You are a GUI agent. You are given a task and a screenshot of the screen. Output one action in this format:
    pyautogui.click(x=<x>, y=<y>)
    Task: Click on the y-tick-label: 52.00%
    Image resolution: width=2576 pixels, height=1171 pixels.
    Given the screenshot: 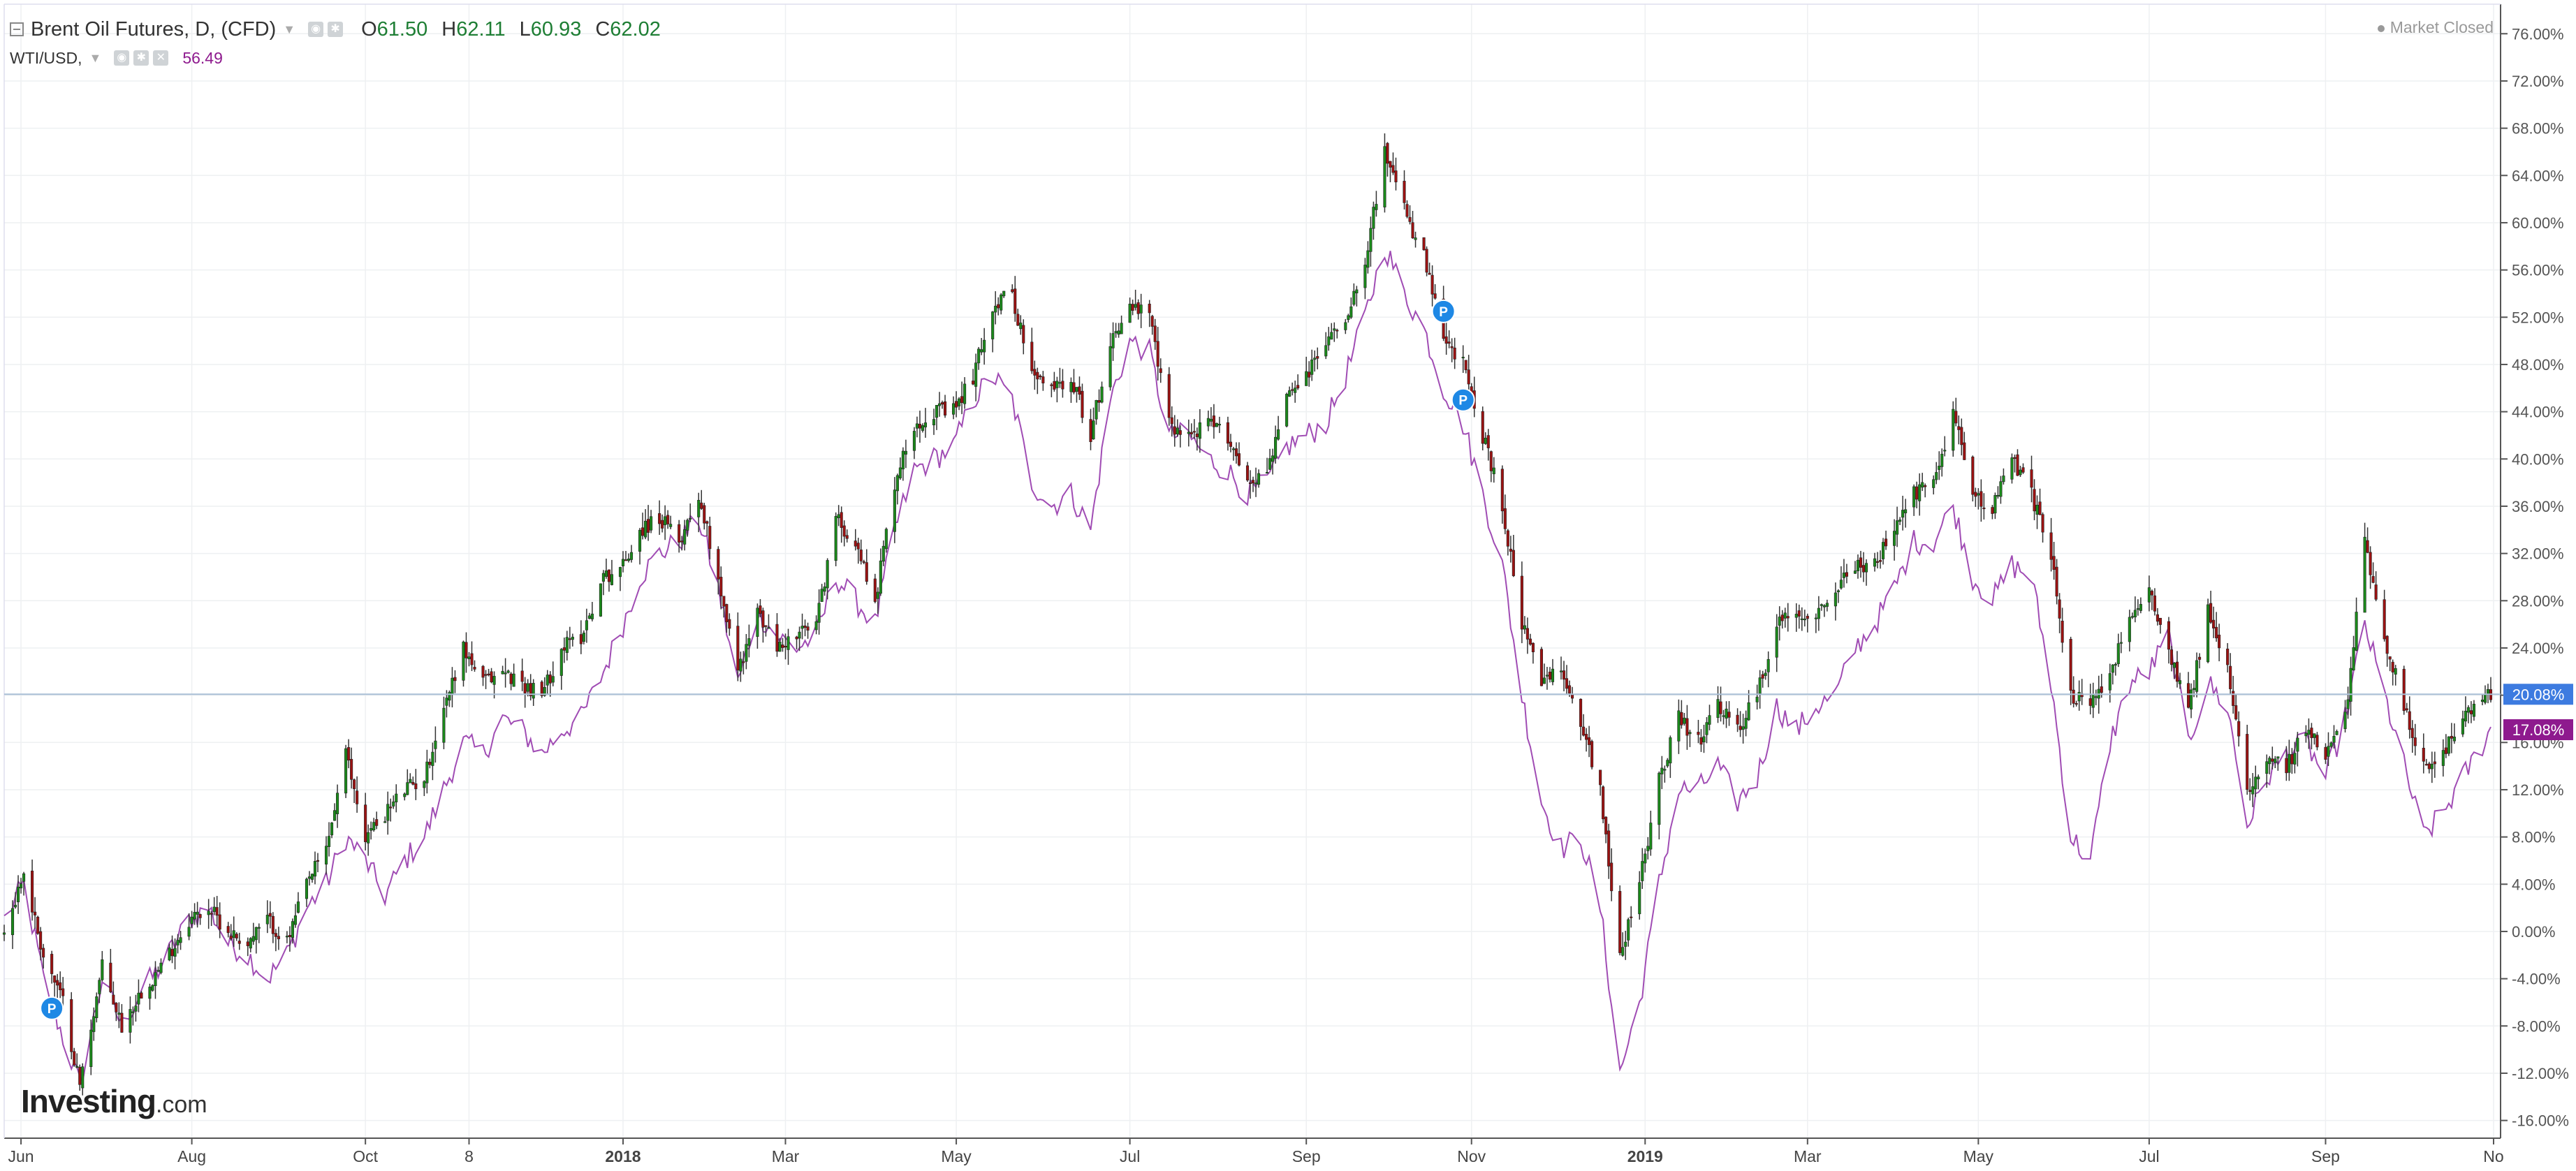 What is the action you would take?
    pyautogui.click(x=2538, y=317)
    